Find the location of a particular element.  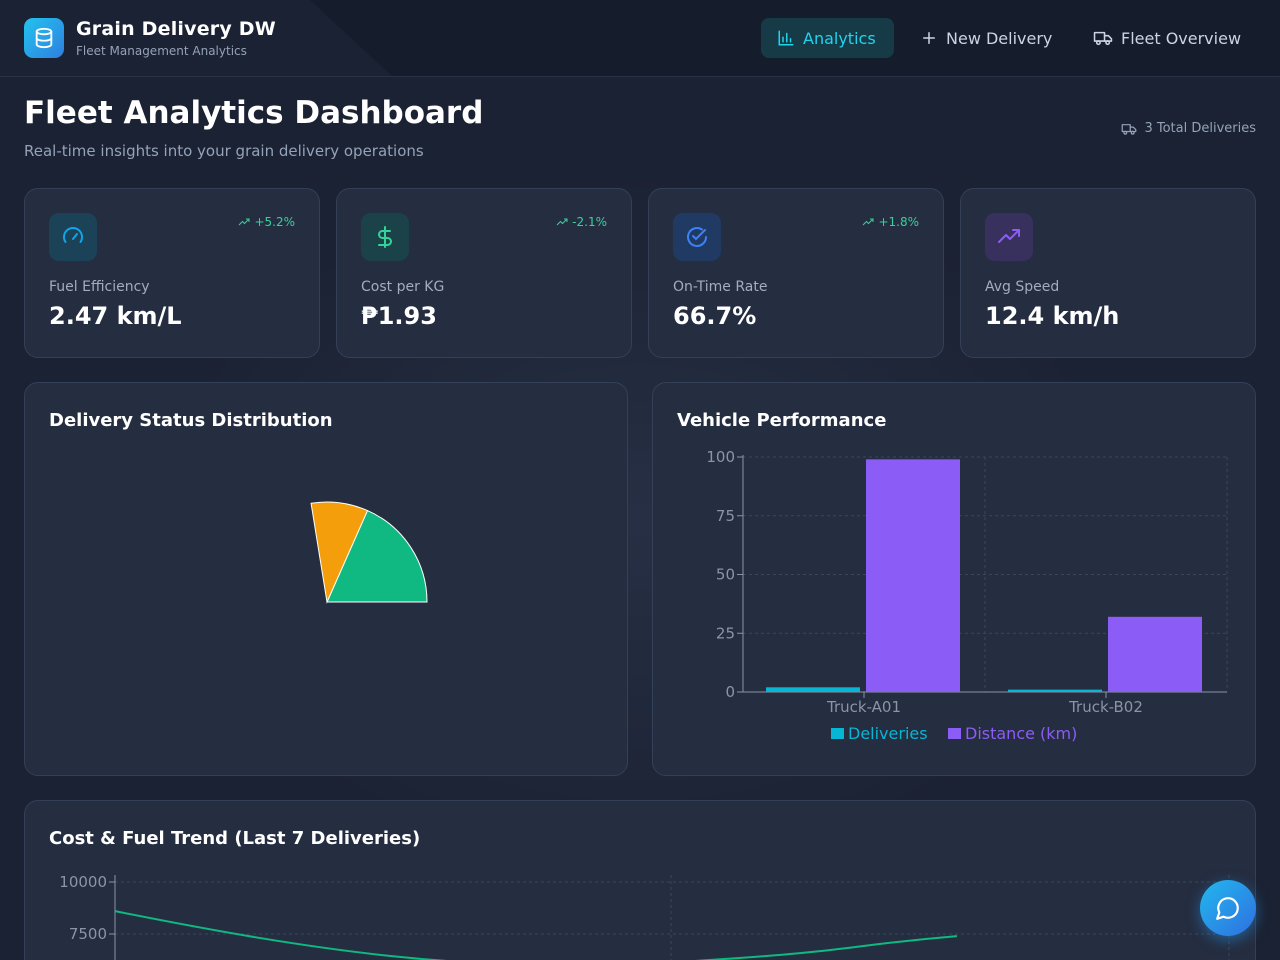

kpi-card-on-time-rate: +1.8% On-Time Rate 66.7% is located at coordinates (796, 273).